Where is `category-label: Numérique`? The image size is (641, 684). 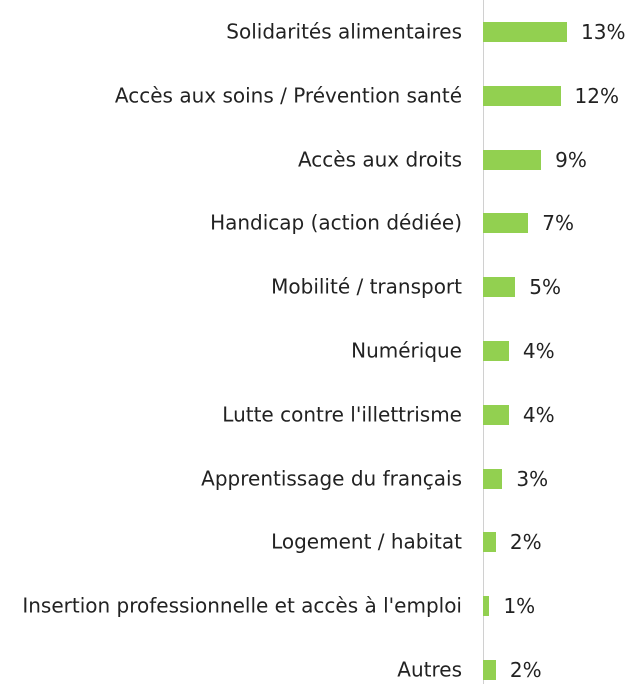 category-label: Numérique is located at coordinates (406, 350).